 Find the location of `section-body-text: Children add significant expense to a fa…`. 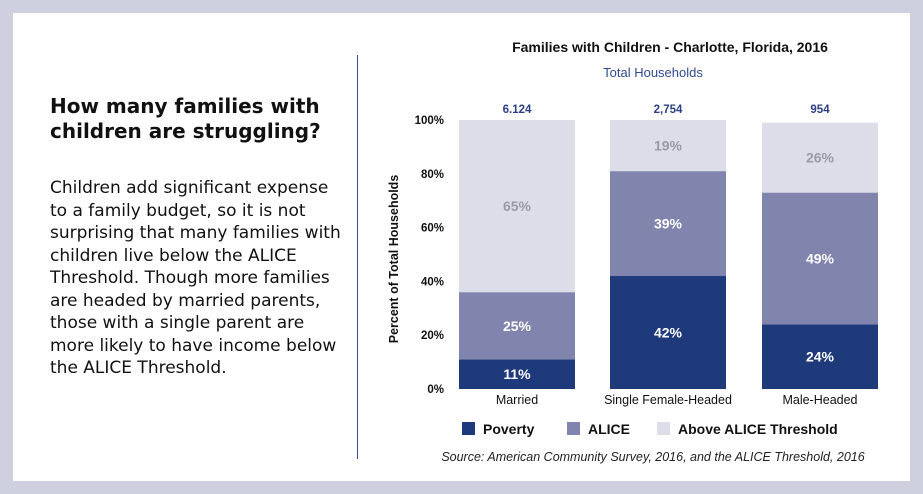

section-body-text: Children add significant expense to a fa… is located at coordinates (195, 278).